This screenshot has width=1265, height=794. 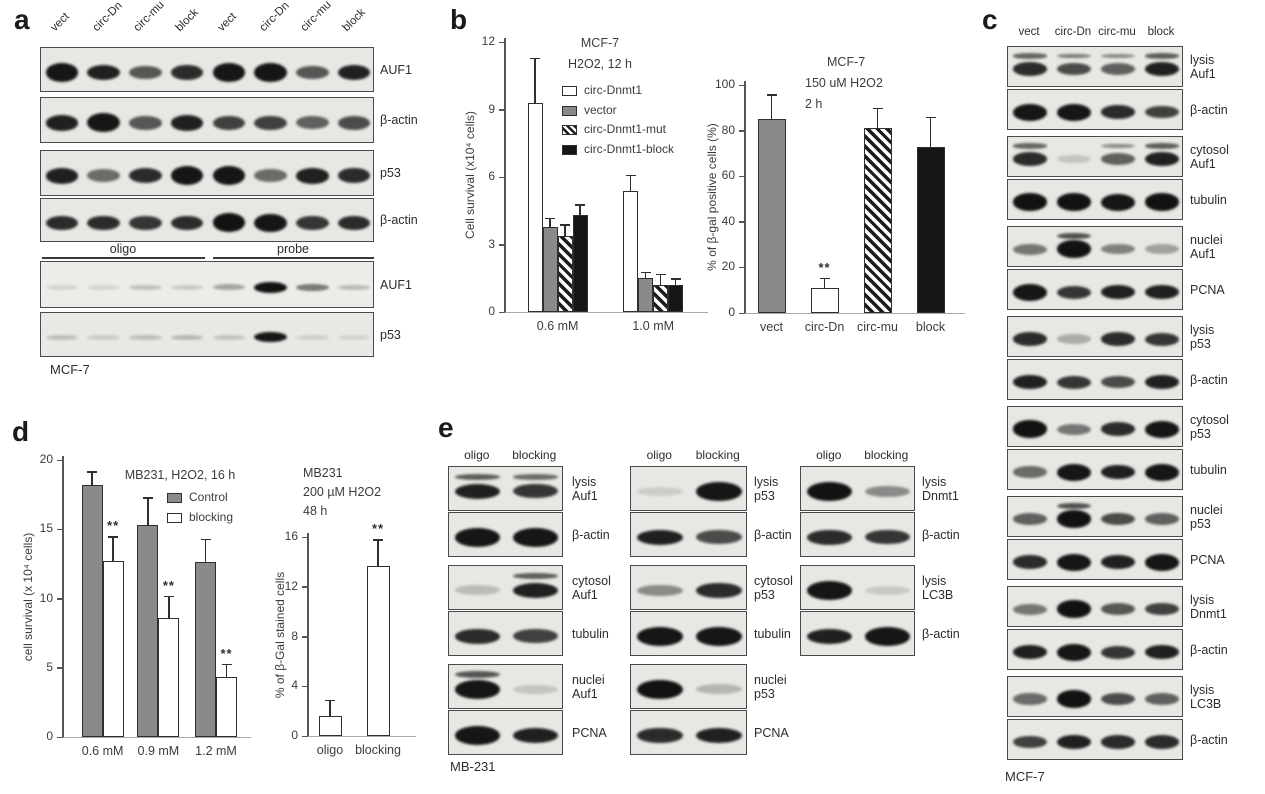 What do you see at coordinates (1095, 426) in the screenshot?
I see `blot-cytosol-p53` at bounding box center [1095, 426].